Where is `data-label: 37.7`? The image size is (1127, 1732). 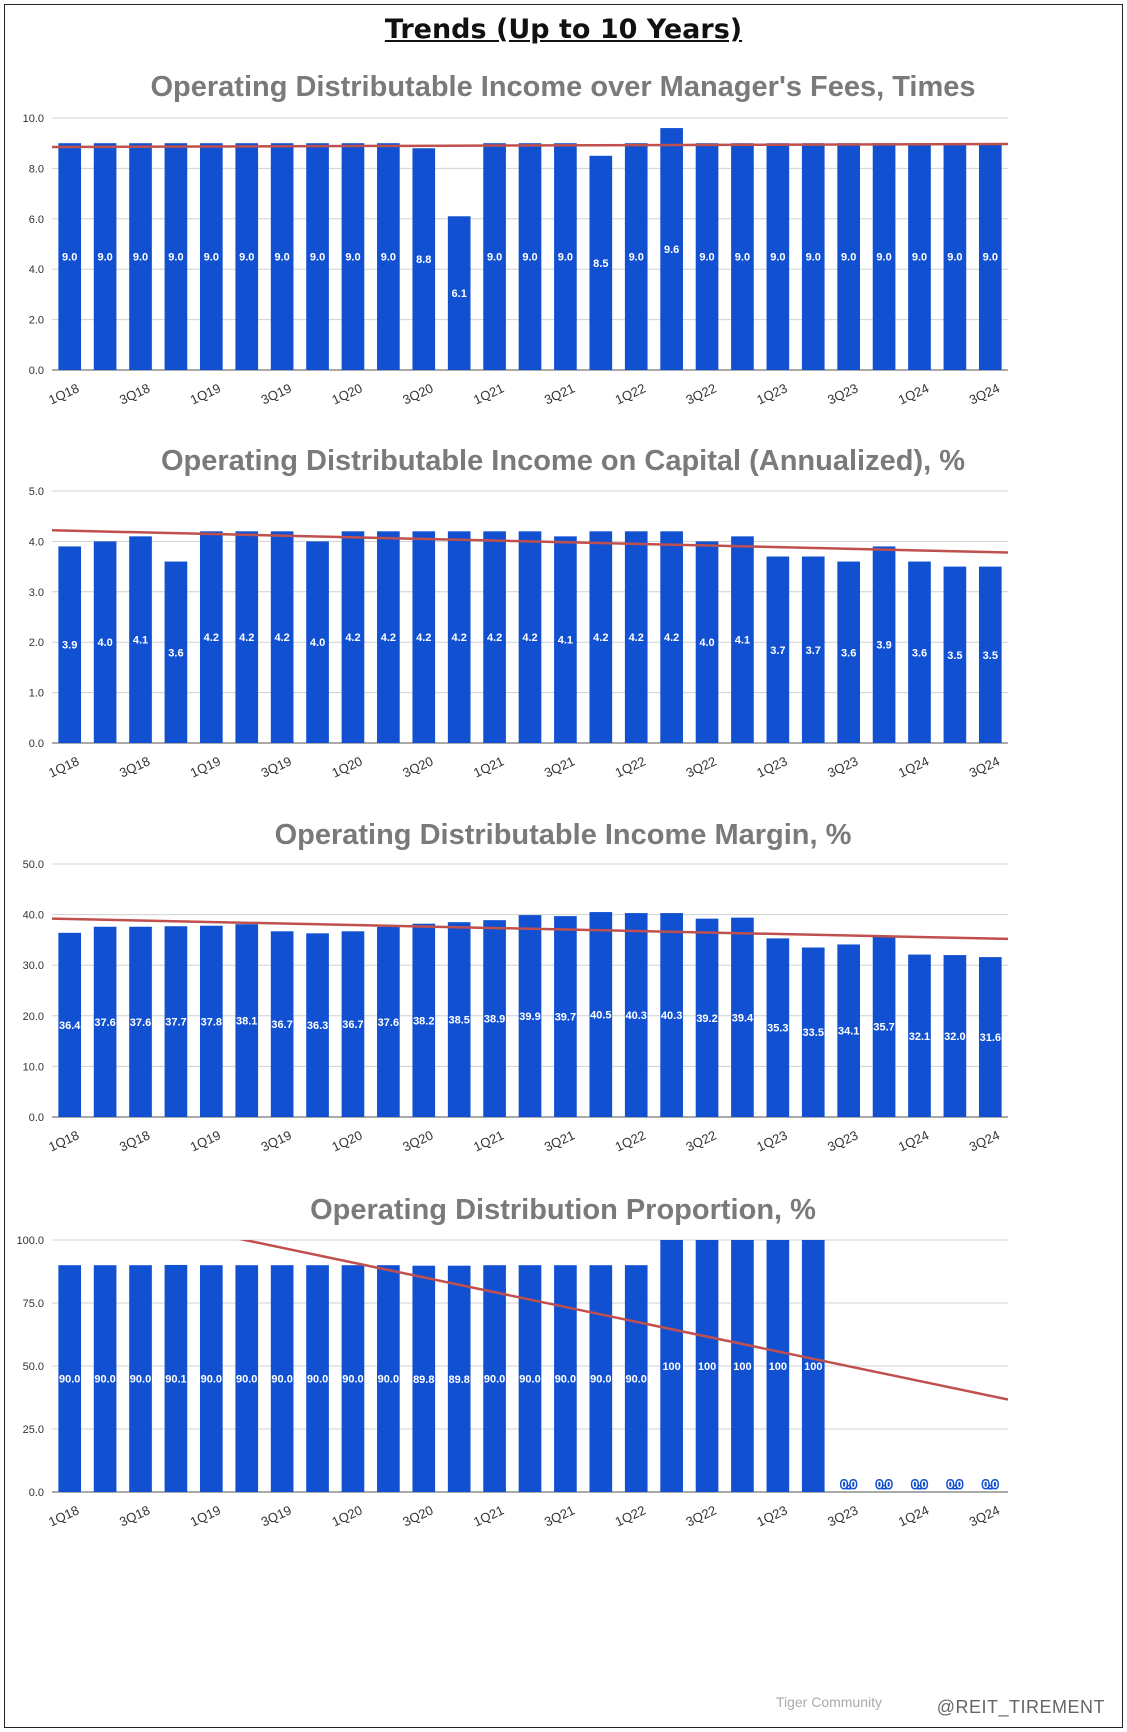
data-label: 37.7 is located at coordinates (175, 1023).